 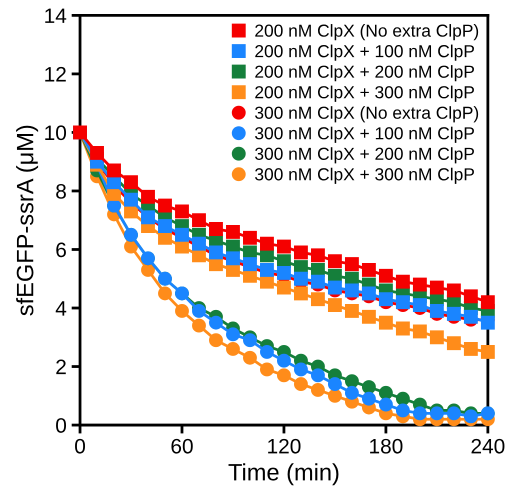 What do you see at coordinates (364, 94) in the screenshot?
I see `legend-label: 200 nM ClpX + 300 nM ClpP` at bounding box center [364, 94].